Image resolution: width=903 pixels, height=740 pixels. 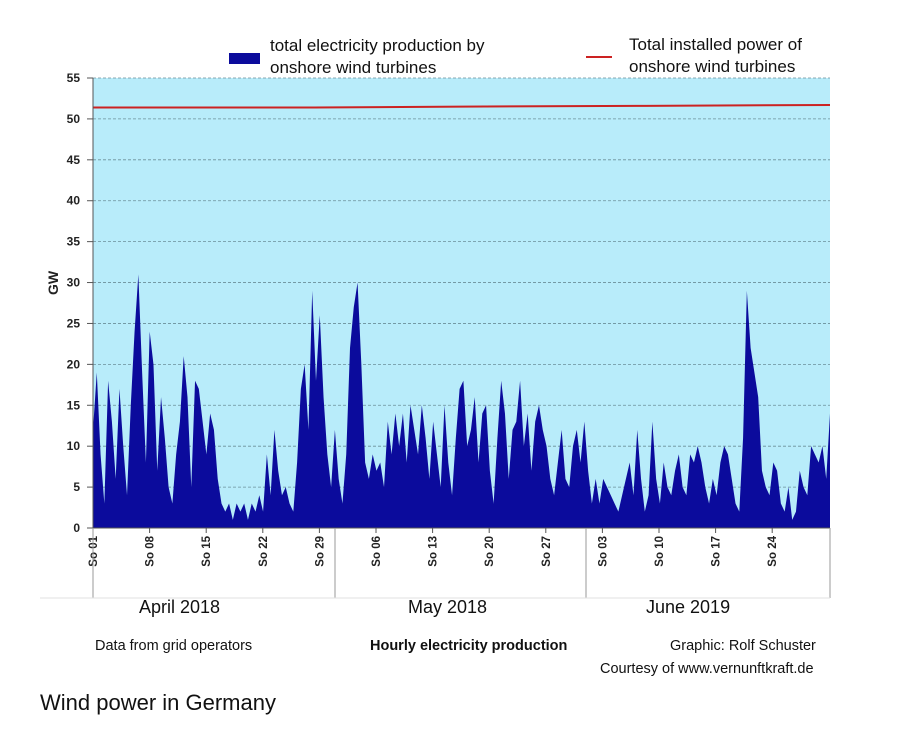 I want to click on y-tick-label: 35, so click(x=74, y=242).